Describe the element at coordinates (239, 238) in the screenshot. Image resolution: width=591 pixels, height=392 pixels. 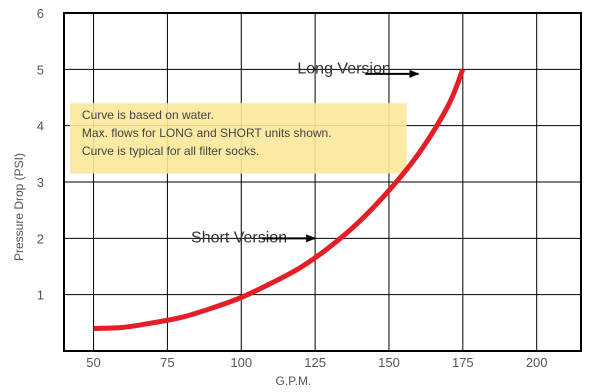
I see `short-version-label: Short Version` at that location.